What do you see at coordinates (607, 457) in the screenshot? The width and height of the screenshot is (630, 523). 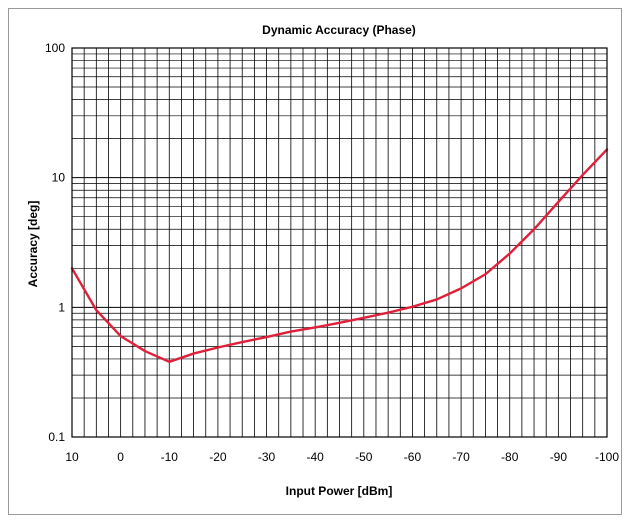 I see `x-tick-label: -100` at bounding box center [607, 457].